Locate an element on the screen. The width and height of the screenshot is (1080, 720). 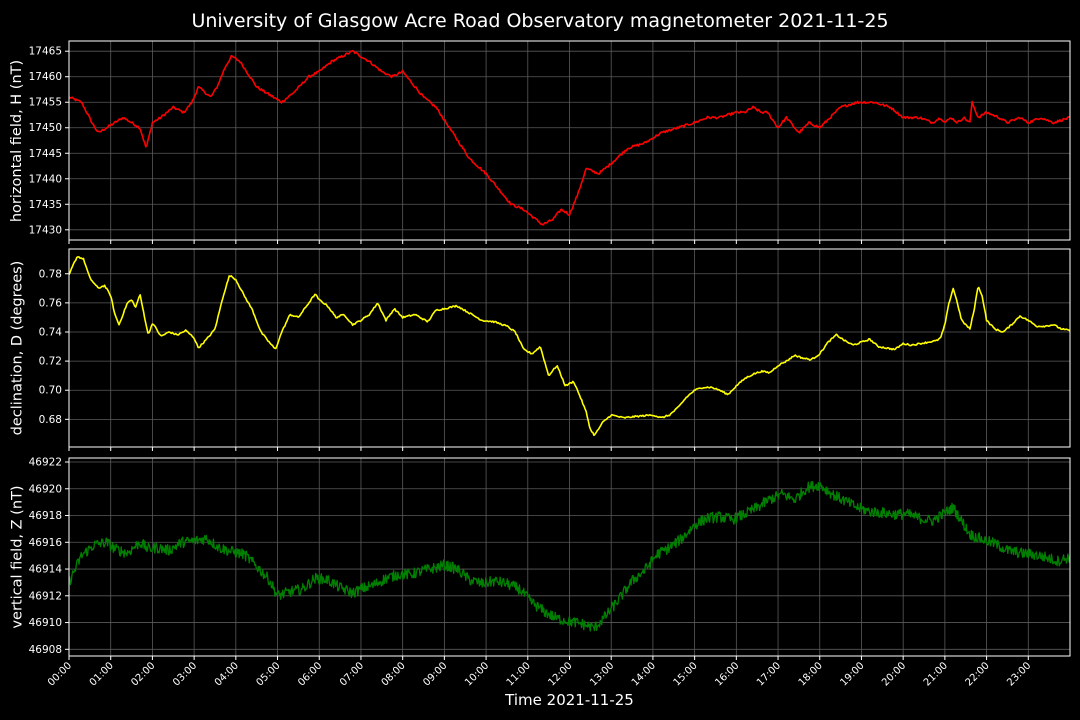
x-tick-label: 19:00 is located at coordinates (852, 674).